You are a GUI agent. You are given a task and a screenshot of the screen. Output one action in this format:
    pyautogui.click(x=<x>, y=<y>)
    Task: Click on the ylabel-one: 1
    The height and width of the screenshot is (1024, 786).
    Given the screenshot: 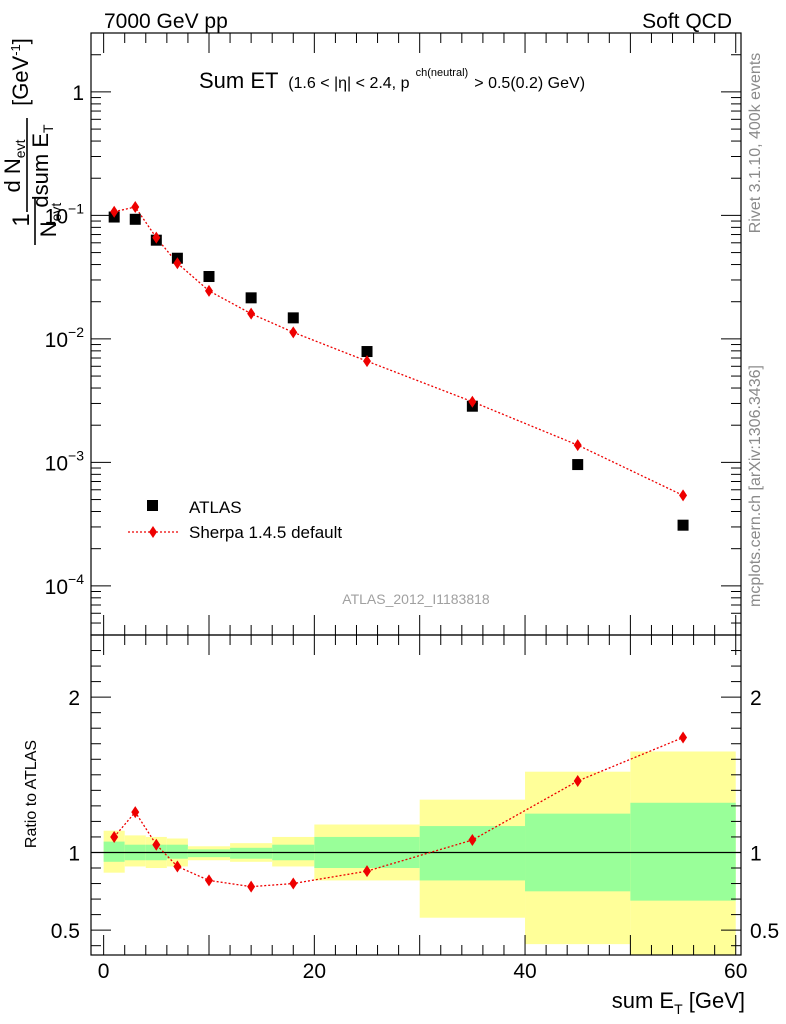 What is the action you would take?
    pyautogui.click(x=21, y=219)
    